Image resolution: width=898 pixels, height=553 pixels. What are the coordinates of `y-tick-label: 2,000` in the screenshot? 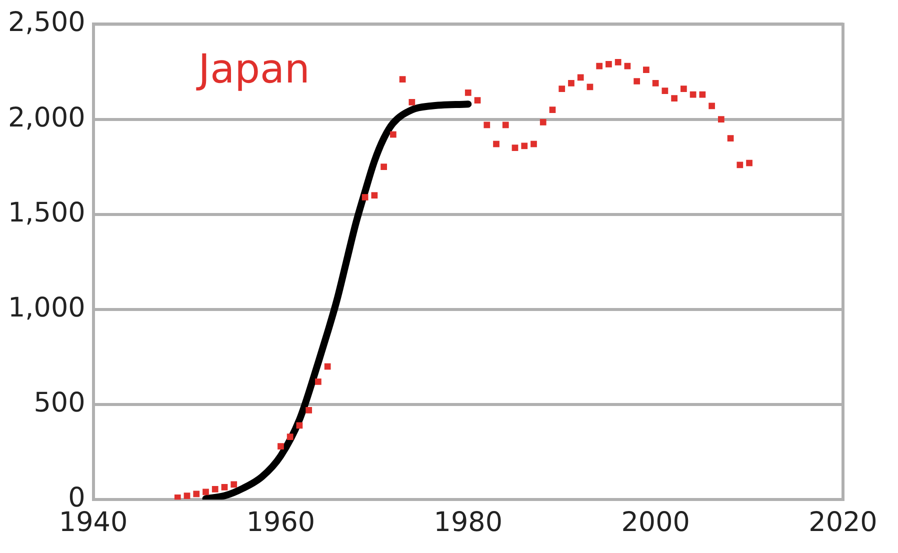 It's located at (47, 118).